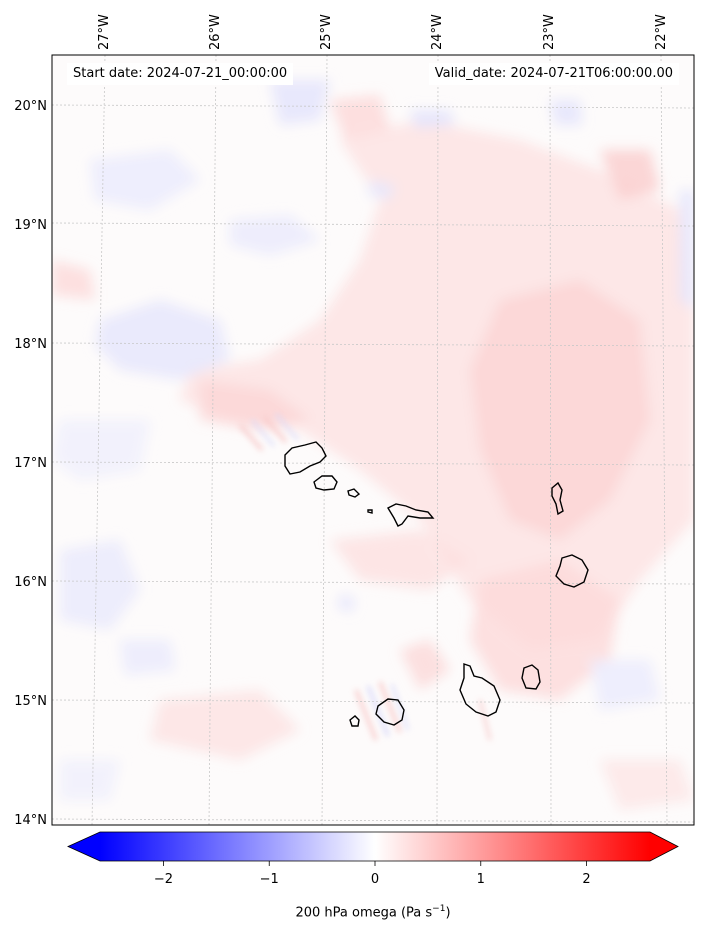 This screenshot has height=936, width=703. I want to click on lat-label-19n: 19°N, so click(30, 225).